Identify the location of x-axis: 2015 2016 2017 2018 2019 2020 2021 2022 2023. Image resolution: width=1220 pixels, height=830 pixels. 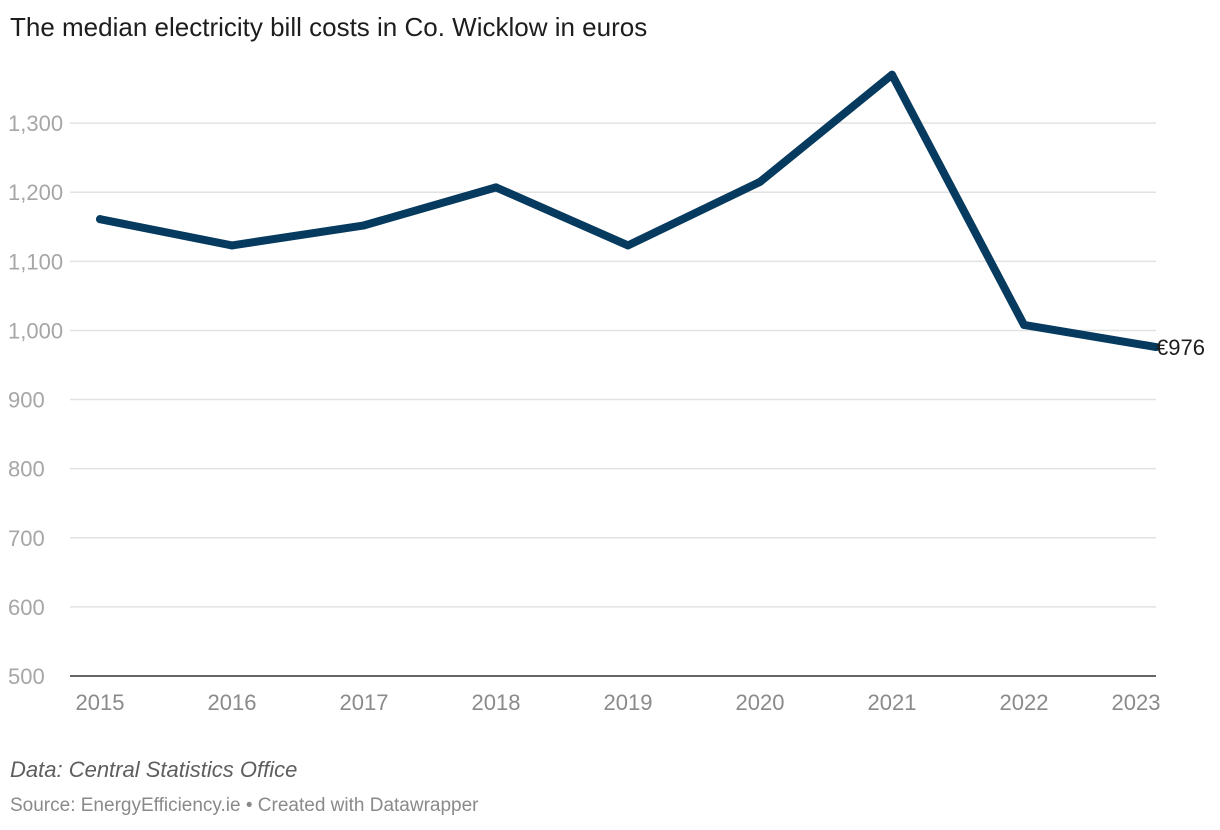
(615, 695).